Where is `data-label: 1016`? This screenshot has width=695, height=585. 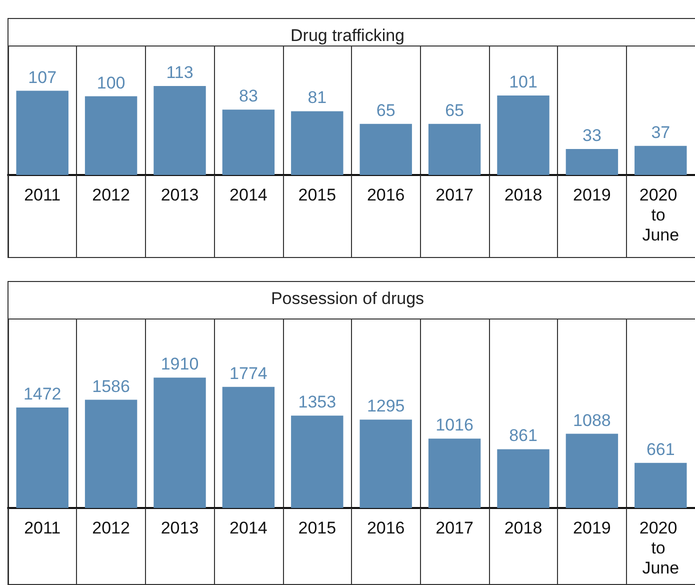
data-label: 1016 is located at coordinates (455, 425).